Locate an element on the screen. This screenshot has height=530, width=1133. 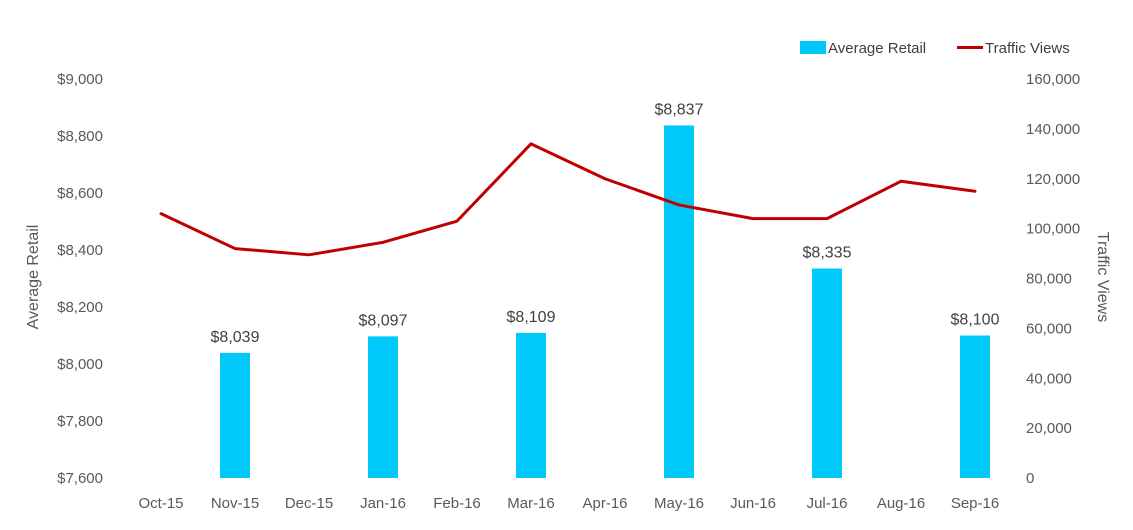
x-tick-label: Jun-16 is located at coordinates (753, 503).